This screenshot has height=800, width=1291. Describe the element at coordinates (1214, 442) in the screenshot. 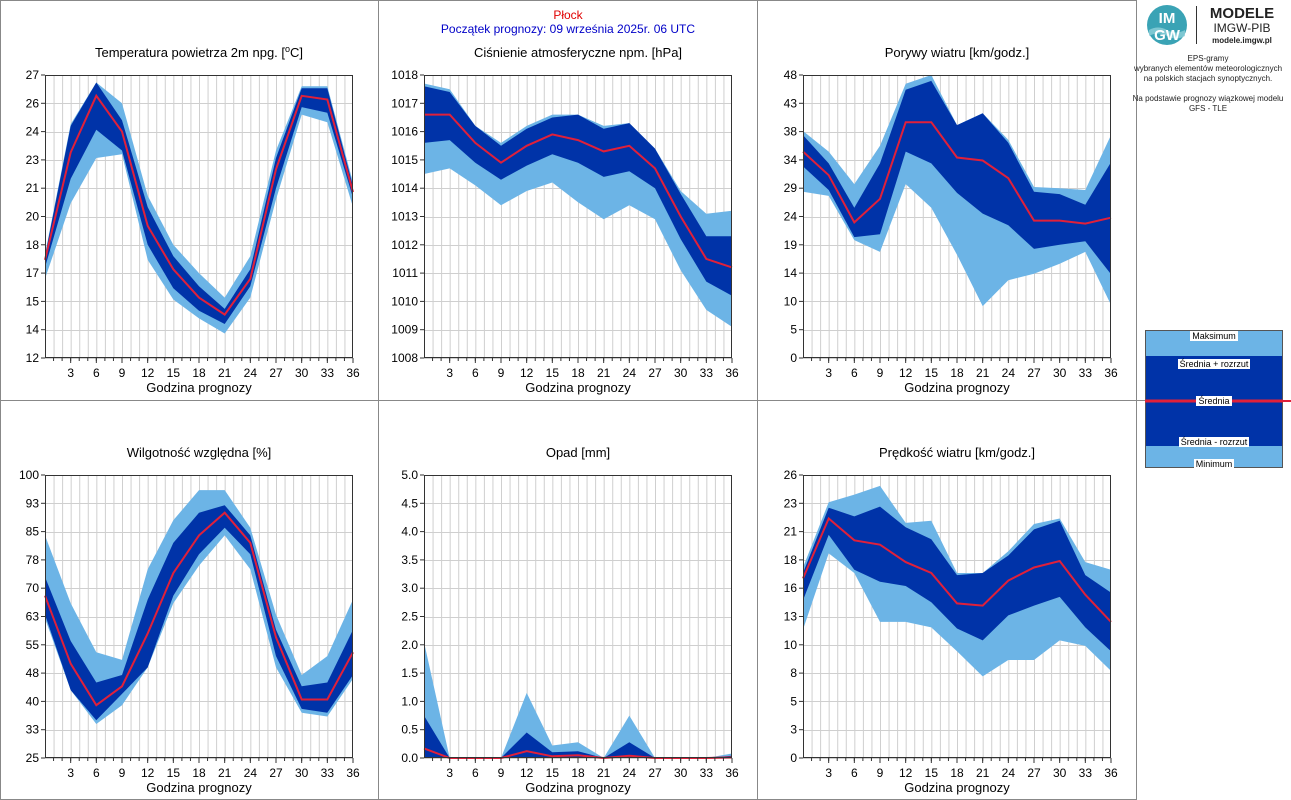

I see `legend-mean-minus: Średnia - rozrzut` at that location.